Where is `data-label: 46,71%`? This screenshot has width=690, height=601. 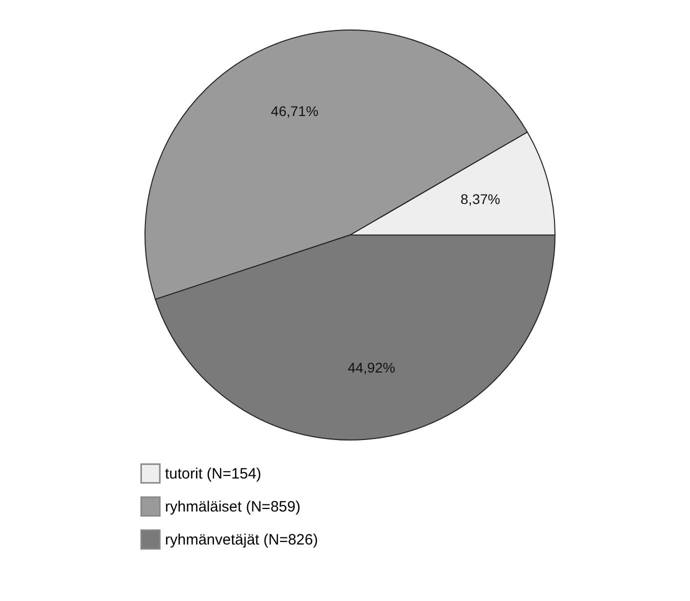 data-label: 46,71% is located at coordinates (294, 110).